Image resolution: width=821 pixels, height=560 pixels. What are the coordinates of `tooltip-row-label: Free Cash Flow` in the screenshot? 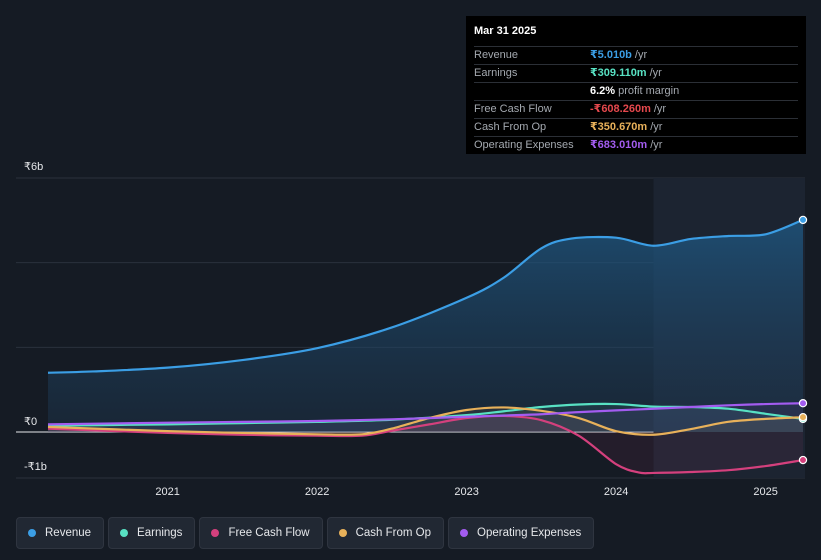 It's located at (513, 109).